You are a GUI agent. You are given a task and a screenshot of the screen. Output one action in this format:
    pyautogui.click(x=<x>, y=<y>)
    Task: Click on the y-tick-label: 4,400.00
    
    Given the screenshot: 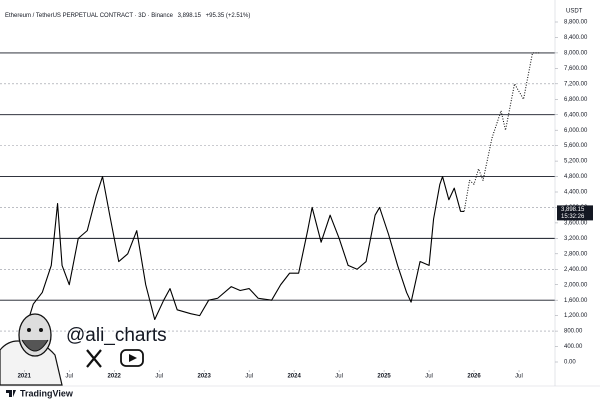 What is the action you would take?
    pyautogui.click(x=576, y=193)
    